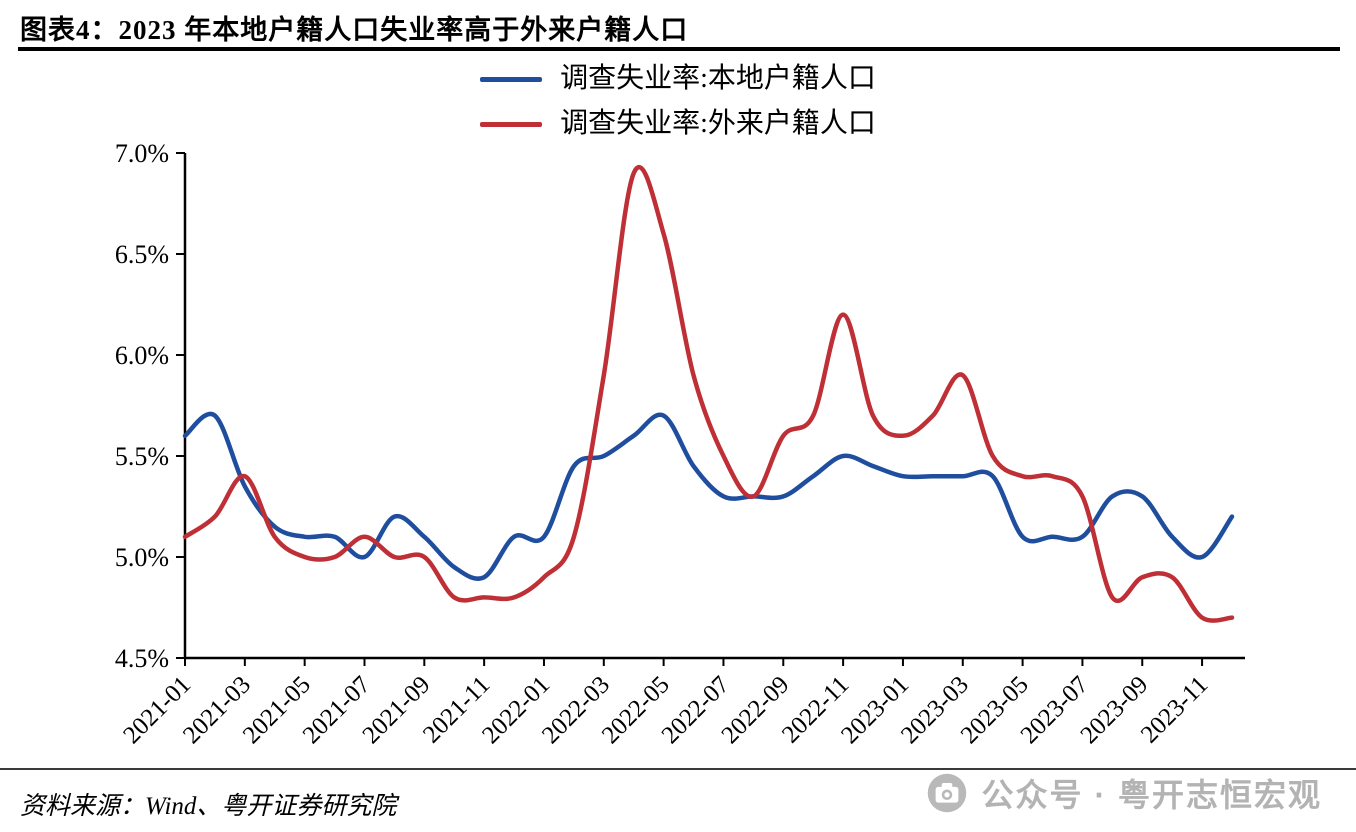 This screenshot has width=1356, height=832. What do you see at coordinates (1114, 710) in the screenshot?
I see `svg-text: 2023-09` at bounding box center [1114, 710].